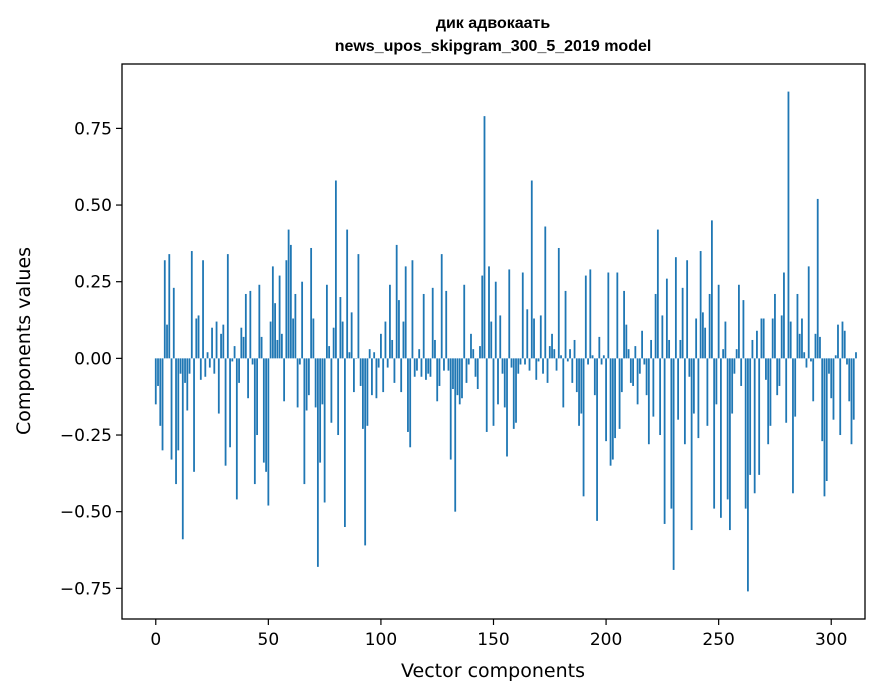 This screenshot has width=880, height=696. I want to click on y-axis-label: Components values, so click(24, 341).